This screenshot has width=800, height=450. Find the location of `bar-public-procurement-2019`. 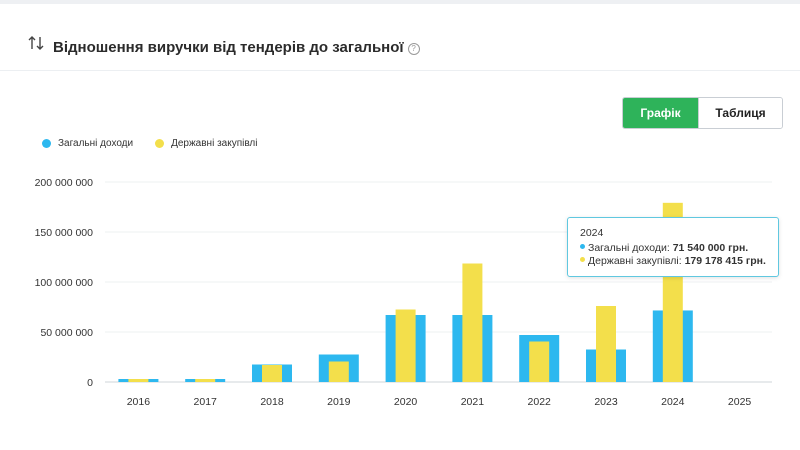

bar-public-procurement-2019 is located at coordinates (338, 371).